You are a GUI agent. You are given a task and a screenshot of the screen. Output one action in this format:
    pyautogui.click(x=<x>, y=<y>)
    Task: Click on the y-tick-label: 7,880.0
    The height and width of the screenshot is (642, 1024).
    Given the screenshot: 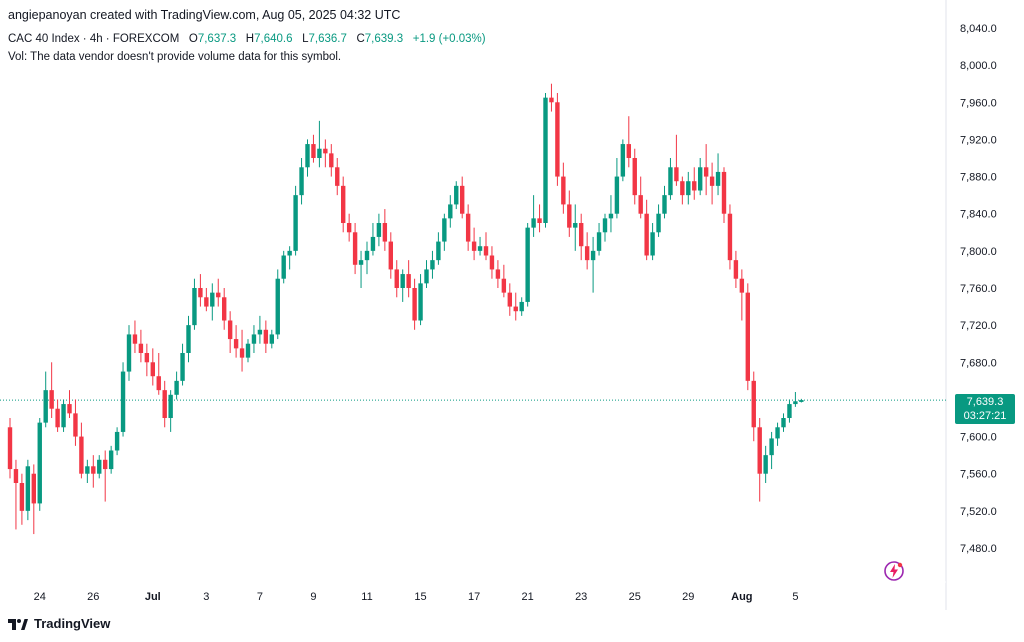 What is the action you would take?
    pyautogui.click(x=978, y=178)
    